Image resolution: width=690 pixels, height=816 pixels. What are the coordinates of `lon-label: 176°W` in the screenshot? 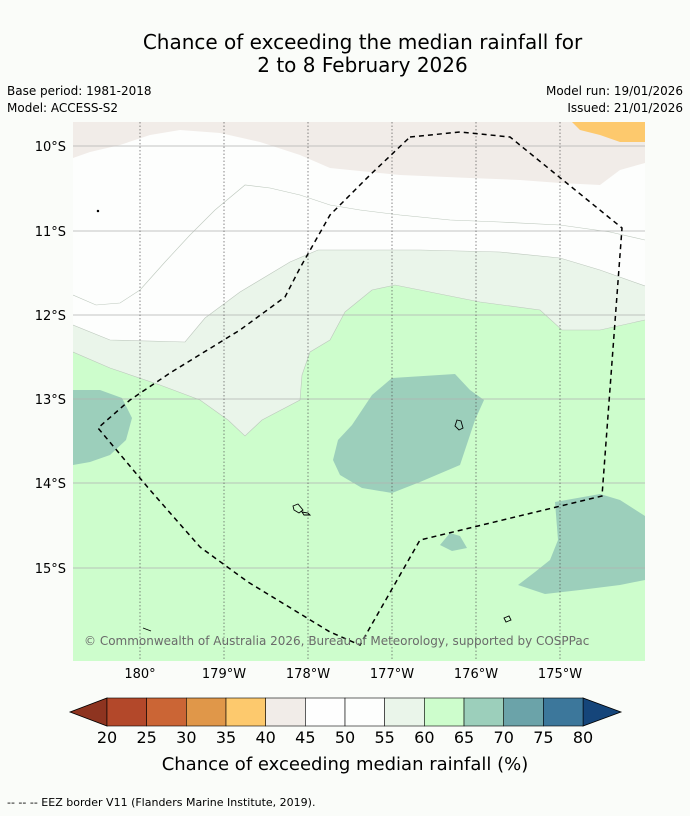 It's located at (476, 674).